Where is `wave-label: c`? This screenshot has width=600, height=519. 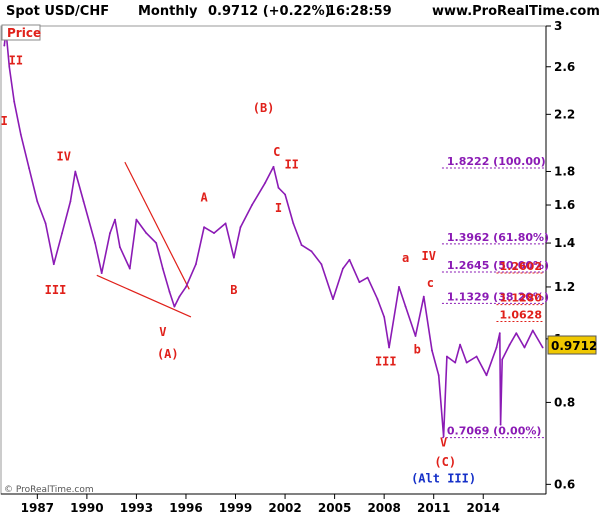 wave-label: c is located at coordinates (430, 283).